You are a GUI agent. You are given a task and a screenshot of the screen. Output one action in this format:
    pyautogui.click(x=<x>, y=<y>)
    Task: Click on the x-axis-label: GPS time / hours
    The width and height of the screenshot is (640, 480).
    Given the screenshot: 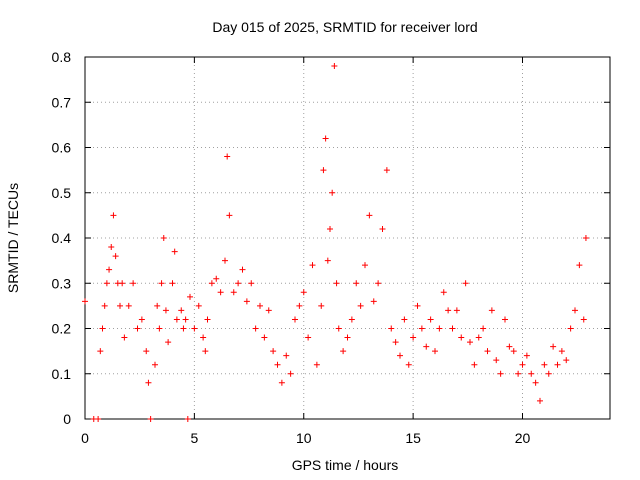 What is the action you would take?
    pyautogui.click(x=345, y=465)
    